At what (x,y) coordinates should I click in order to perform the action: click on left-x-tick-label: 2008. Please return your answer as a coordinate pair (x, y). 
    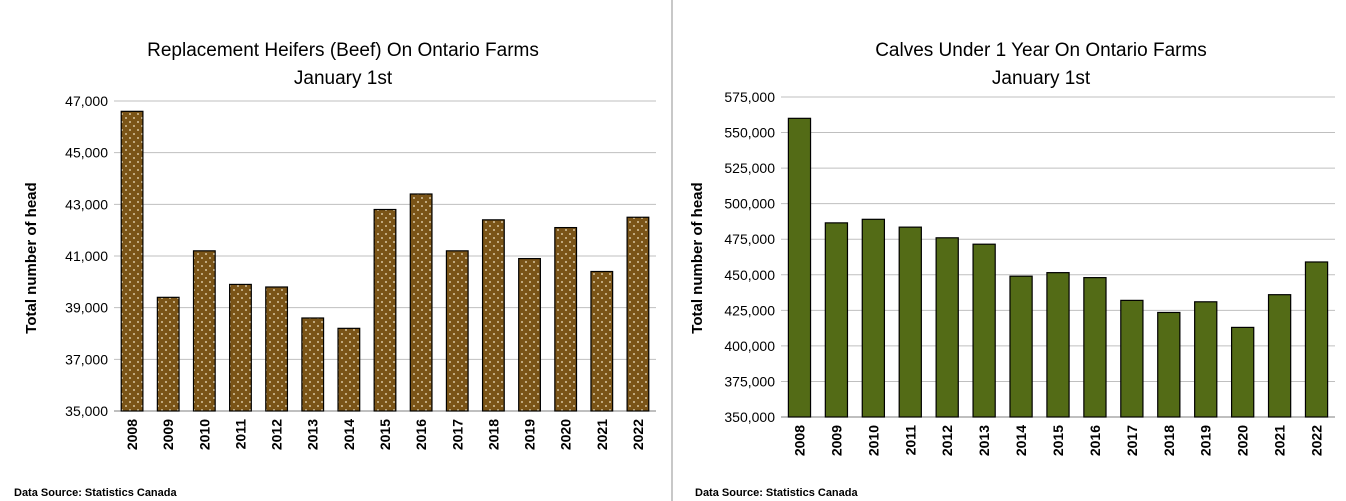
    Looking at the image, I should click on (132, 434).